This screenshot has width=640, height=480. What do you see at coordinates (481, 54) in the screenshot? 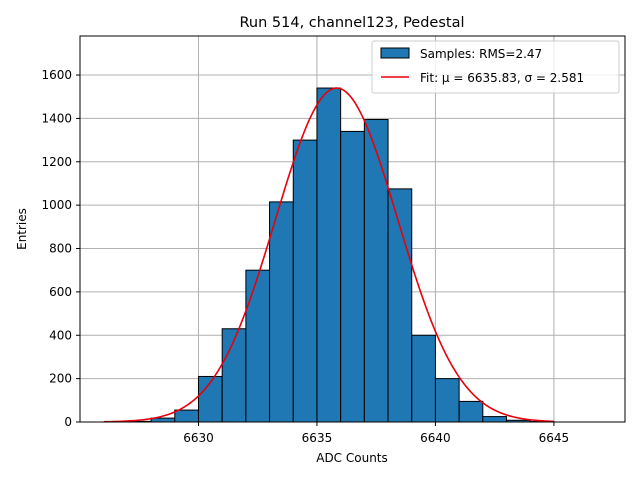
I see `legend-label-samples: Samples: RMS=2.47` at bounding box center [481, 54].